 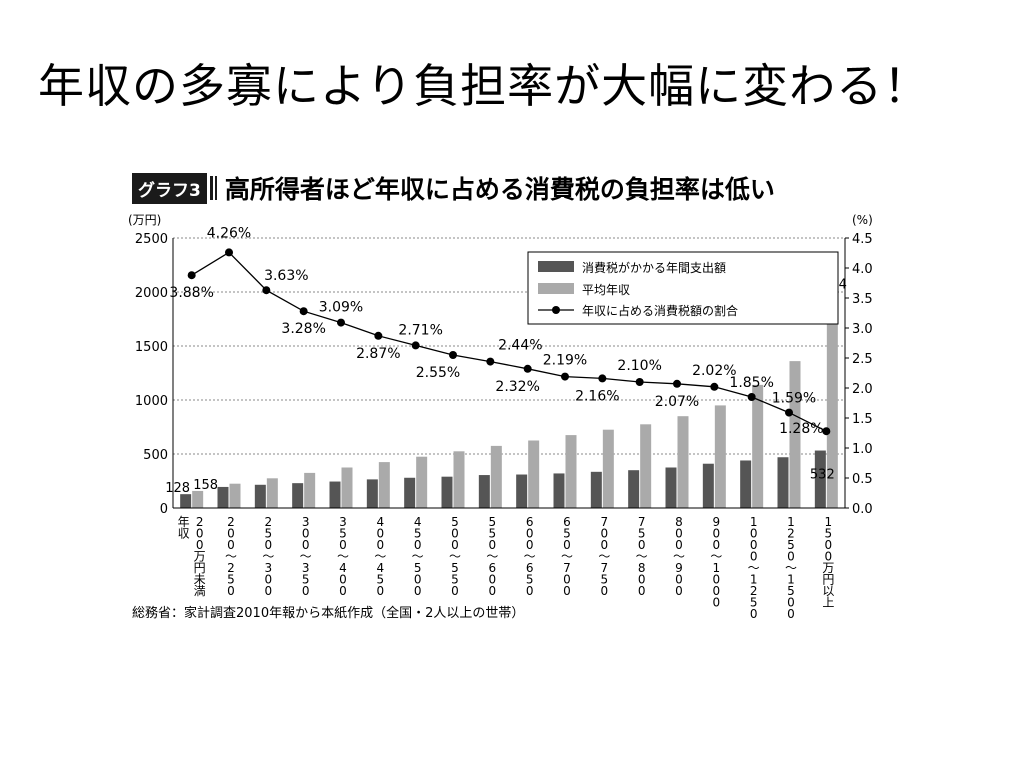 I want to click on ratio-label: 2.16%, so click(x=597, y=396).